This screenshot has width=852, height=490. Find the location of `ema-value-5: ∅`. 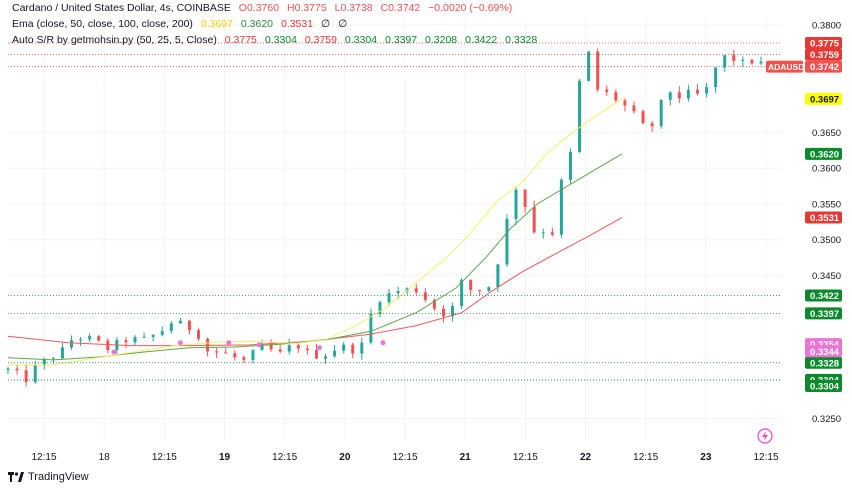

ema-value-5: ∅ is located at coordinates (343, 24).